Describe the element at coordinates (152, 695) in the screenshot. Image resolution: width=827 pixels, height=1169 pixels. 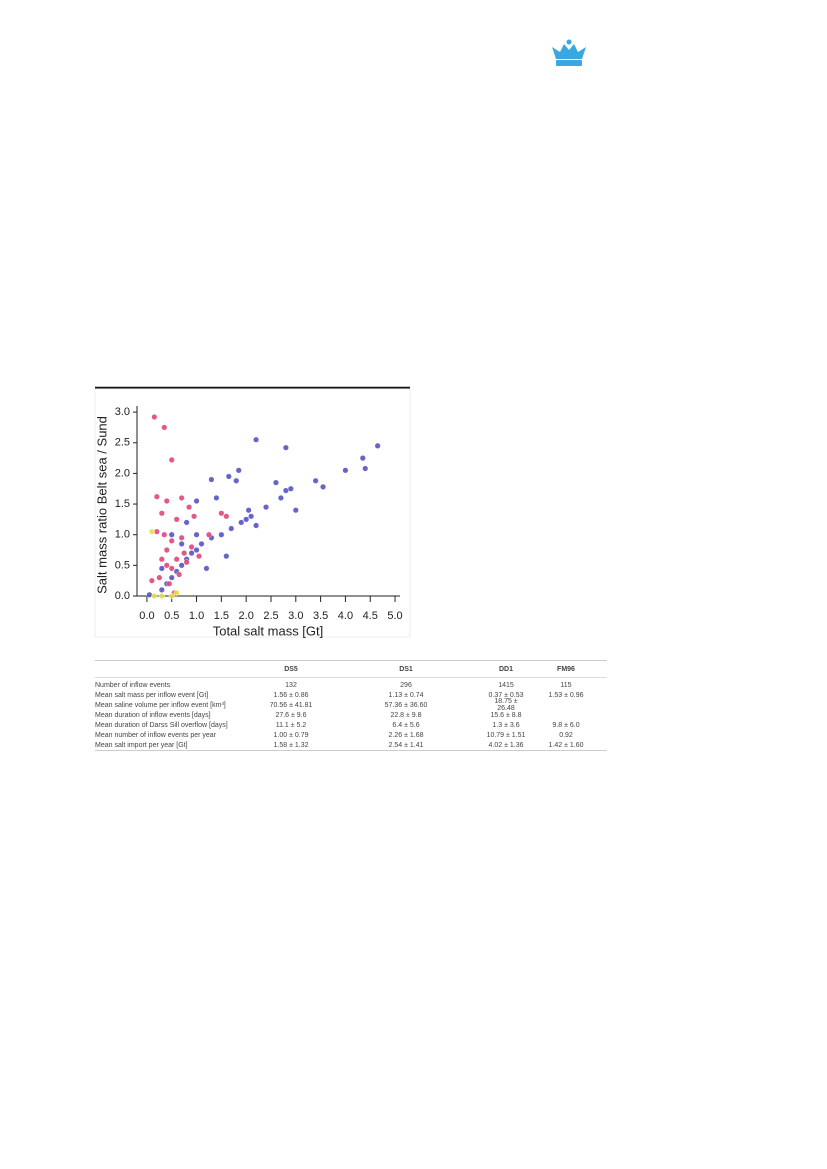
I see `row-label: Mean salt mass per inflow event [Gt]` at that location.